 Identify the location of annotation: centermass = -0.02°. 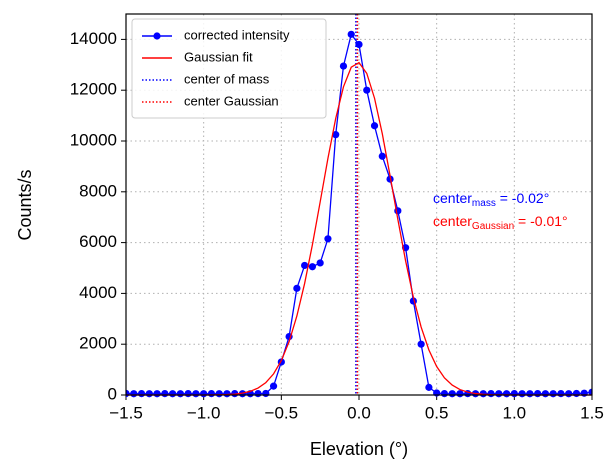
(491, 199).